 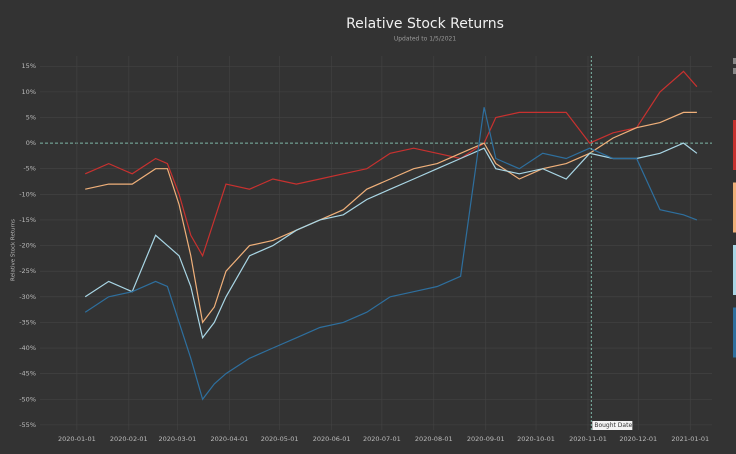 I want to click on y-tick-label: -10%, so click(x=27, y=194).